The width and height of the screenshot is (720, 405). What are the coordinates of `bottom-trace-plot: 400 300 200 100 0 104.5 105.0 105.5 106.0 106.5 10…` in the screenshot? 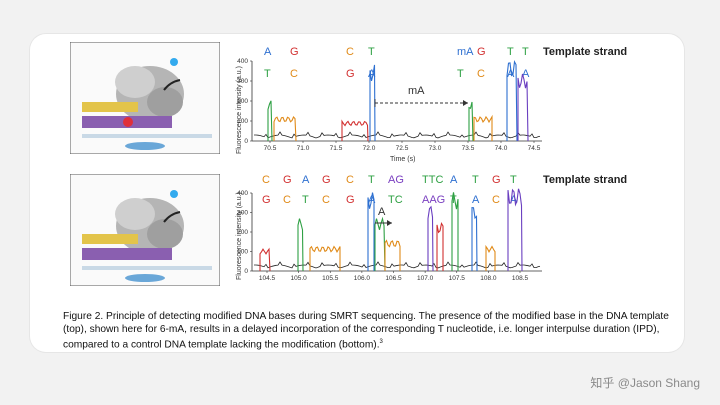 It's located at (389, 235).